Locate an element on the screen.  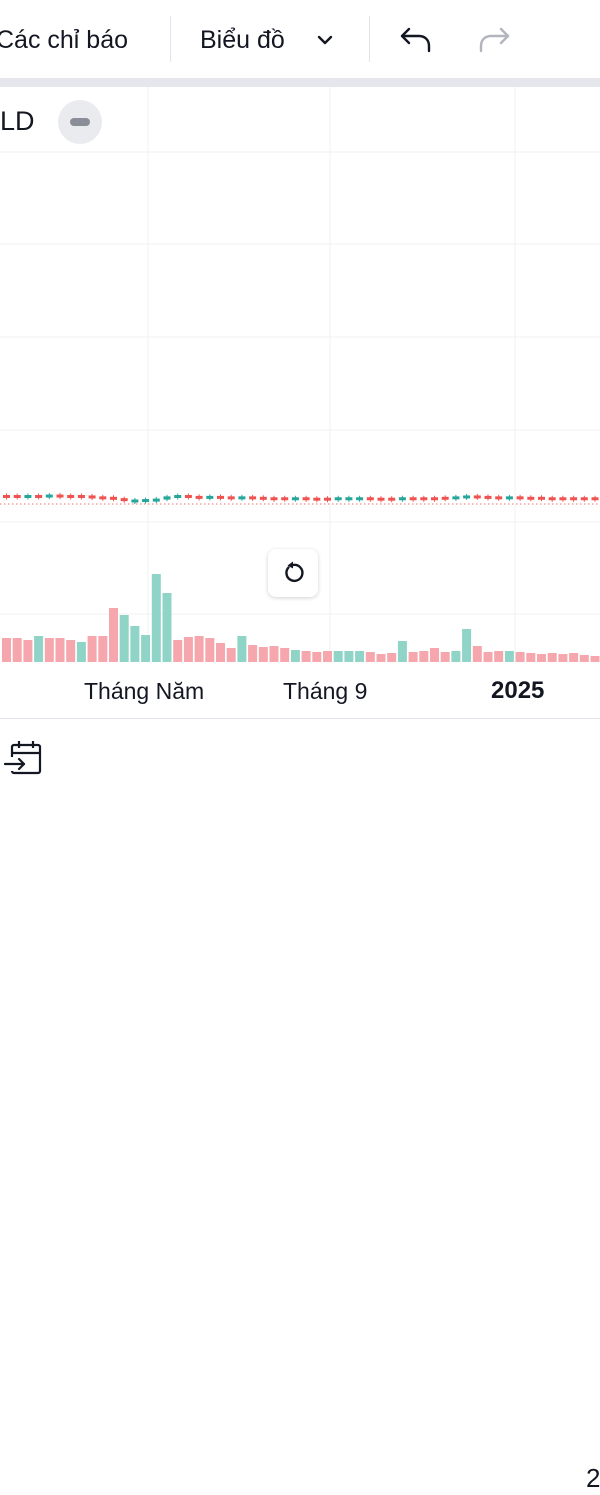
indicators-button: Các chỉ báo is located at coordinates (64, 40).